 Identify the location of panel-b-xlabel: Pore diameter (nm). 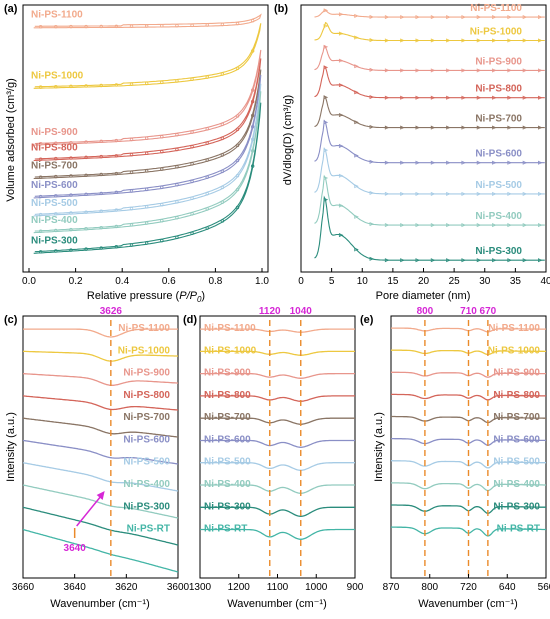
(423, 296).